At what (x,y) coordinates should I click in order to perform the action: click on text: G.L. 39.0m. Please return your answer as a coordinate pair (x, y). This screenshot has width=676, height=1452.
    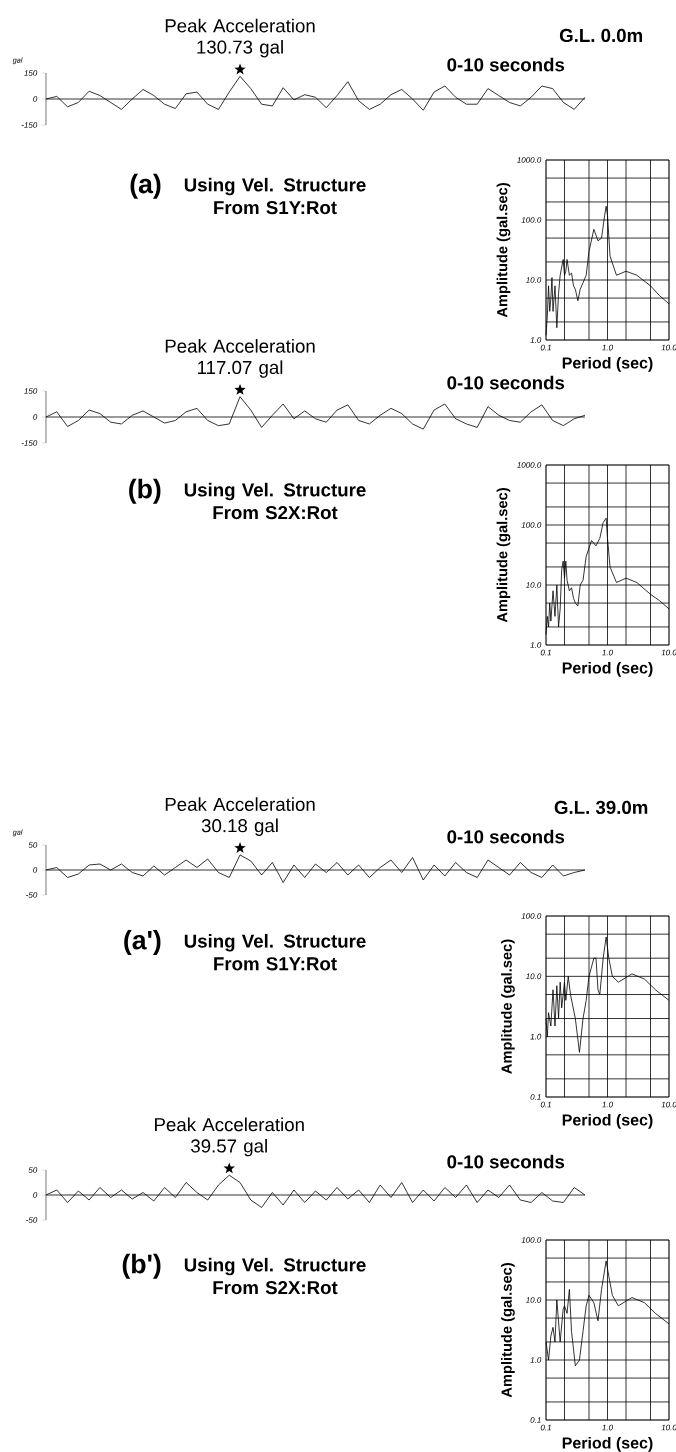
    Looking at the image, I should click on (601, 807).